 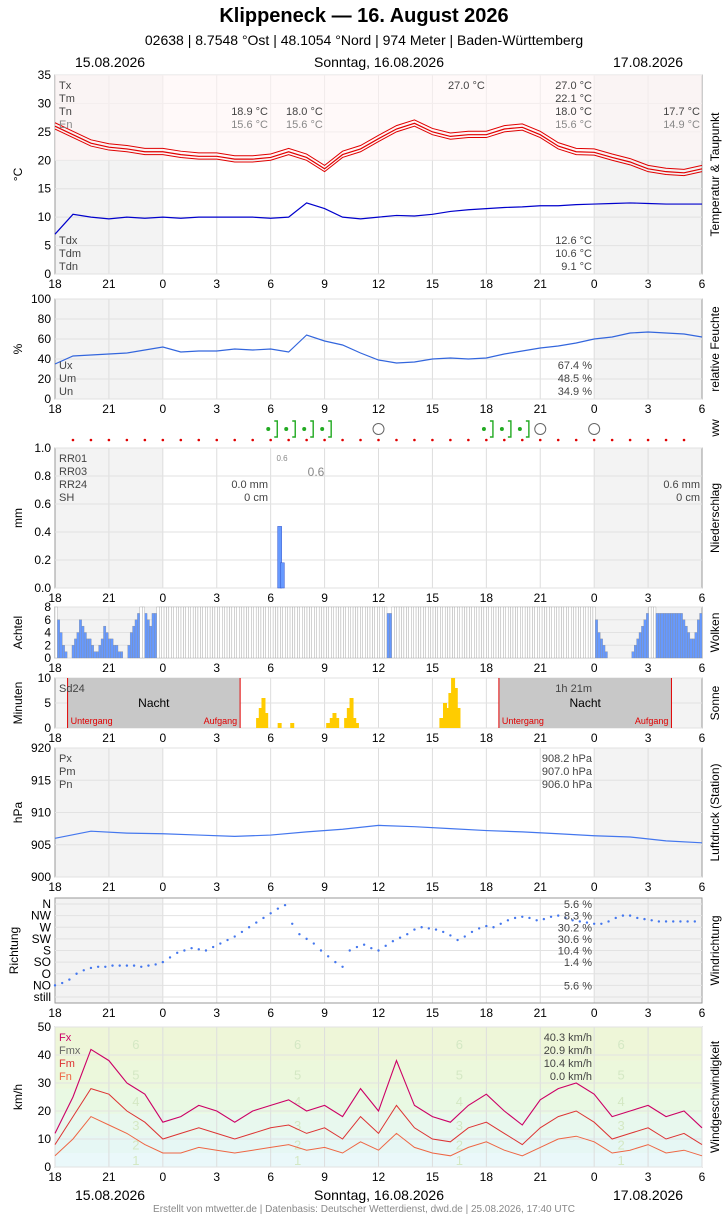 What do you see at coordinates (715, 518) in the screenshot?
I see `side-label: Niederschlag` at bounding box center [715, 518].